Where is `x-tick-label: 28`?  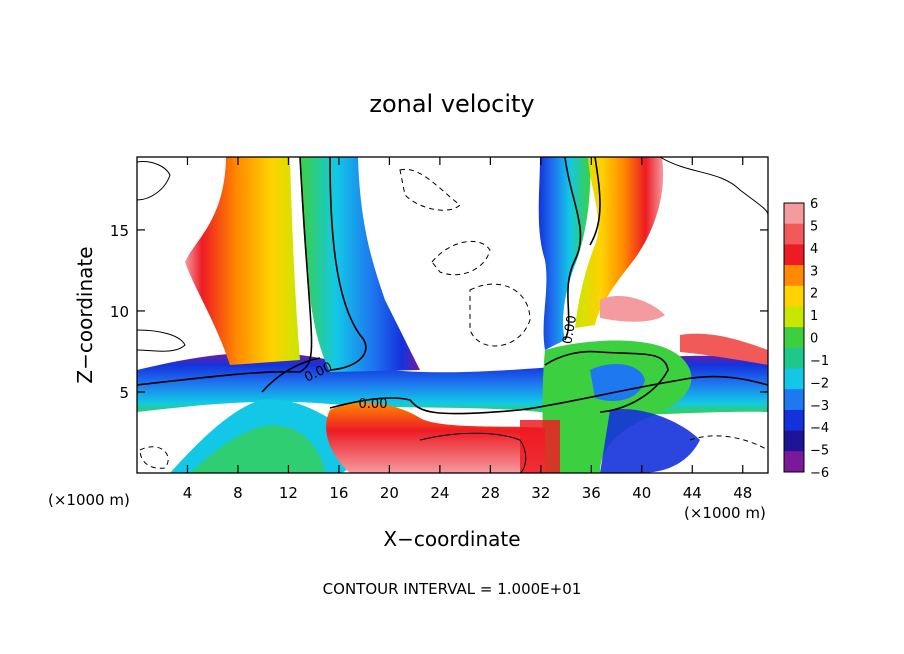
x-tick-label: 28 is located at coordinates (490, 493).